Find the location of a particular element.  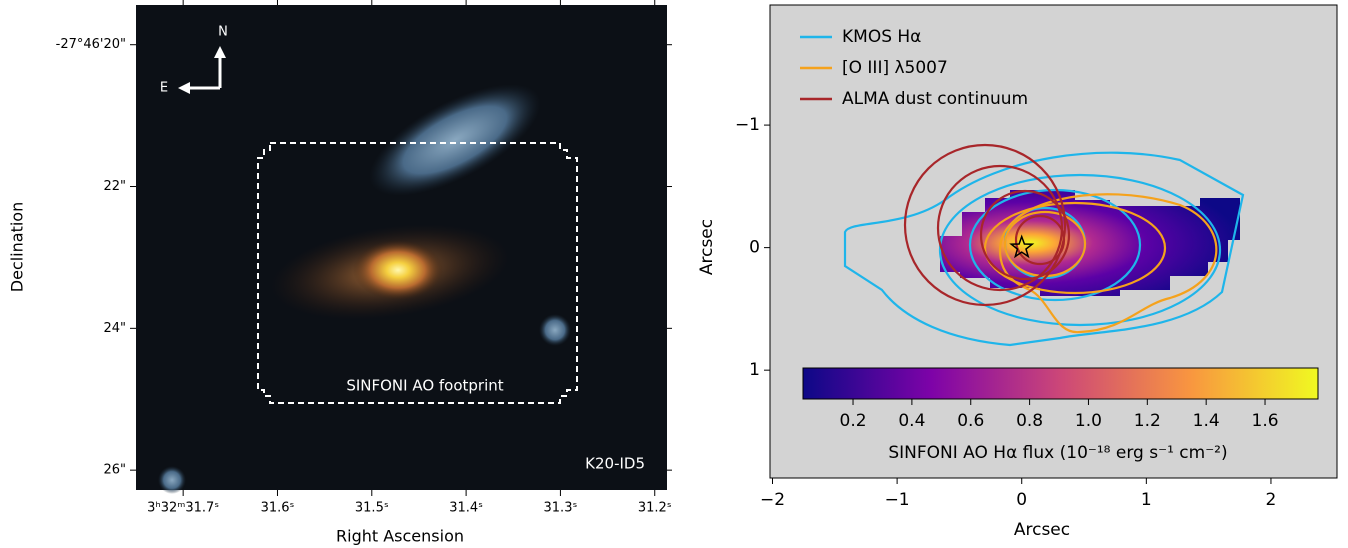

colorbar-tick-label: 0.2 is located at coordinates (853, 421).